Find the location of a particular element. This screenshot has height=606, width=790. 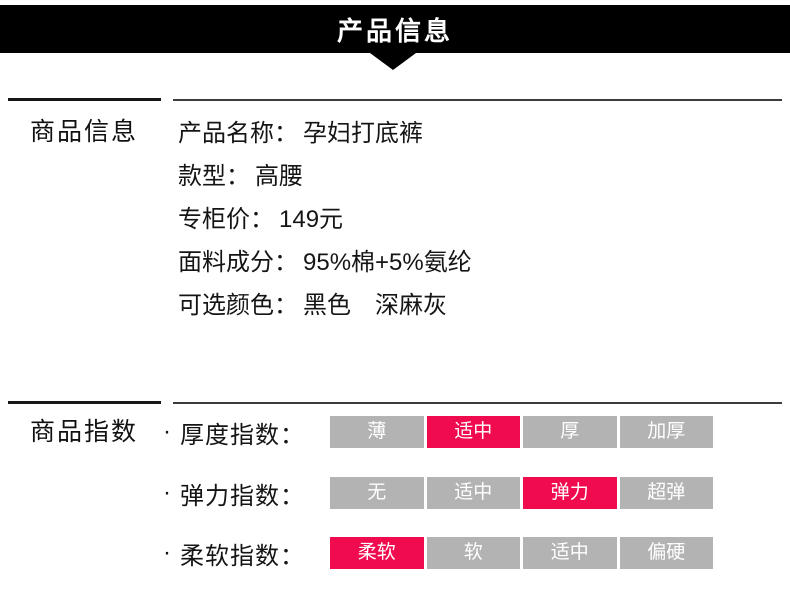

option-chip: 弹力 is located at coordinates (570, 493).